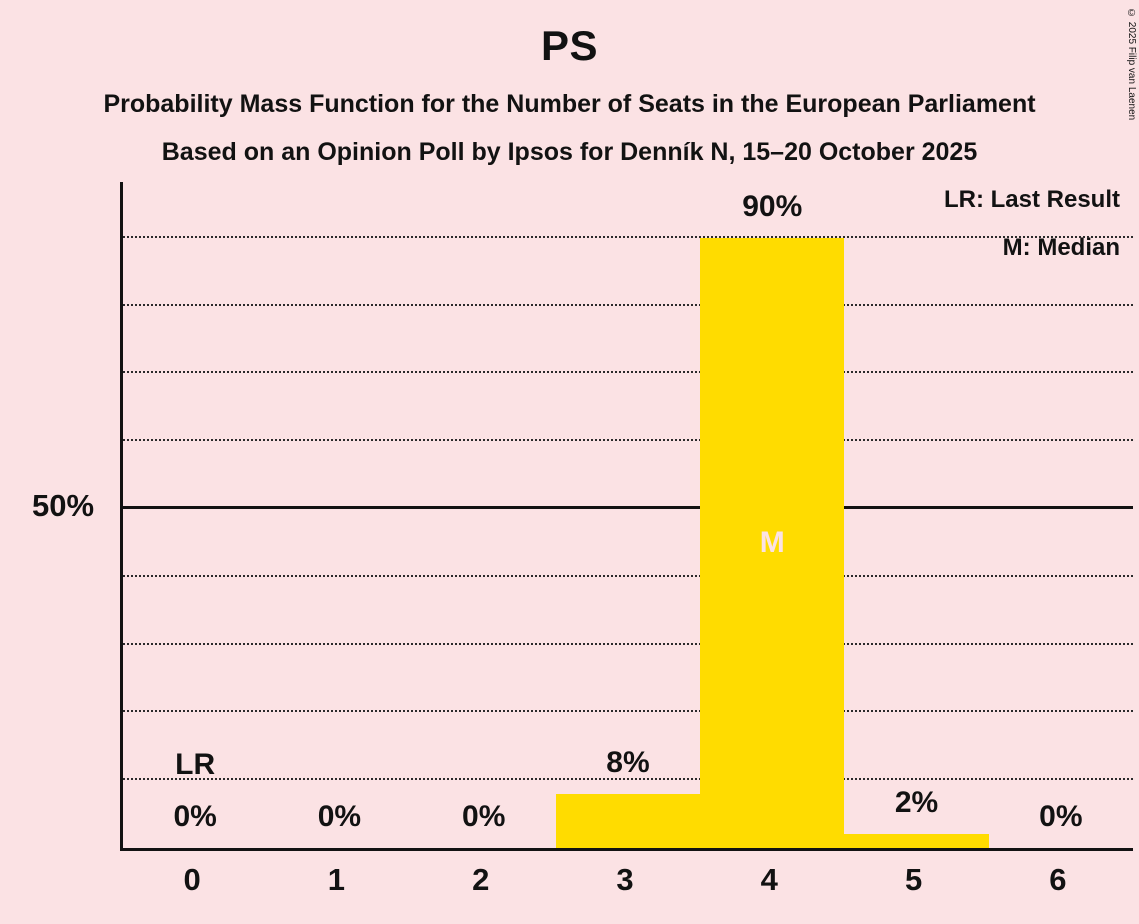 The height and width of the screenshot is (924, 1139). Describe the element at coordinates (1031, 199) in the screenshot. I see `legend-last-result: LR: Last Result` at that location.